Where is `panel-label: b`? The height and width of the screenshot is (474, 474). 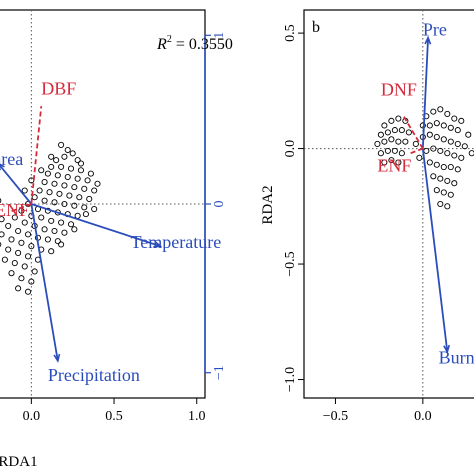
panel-label: b is located at coordinates (316, 27).